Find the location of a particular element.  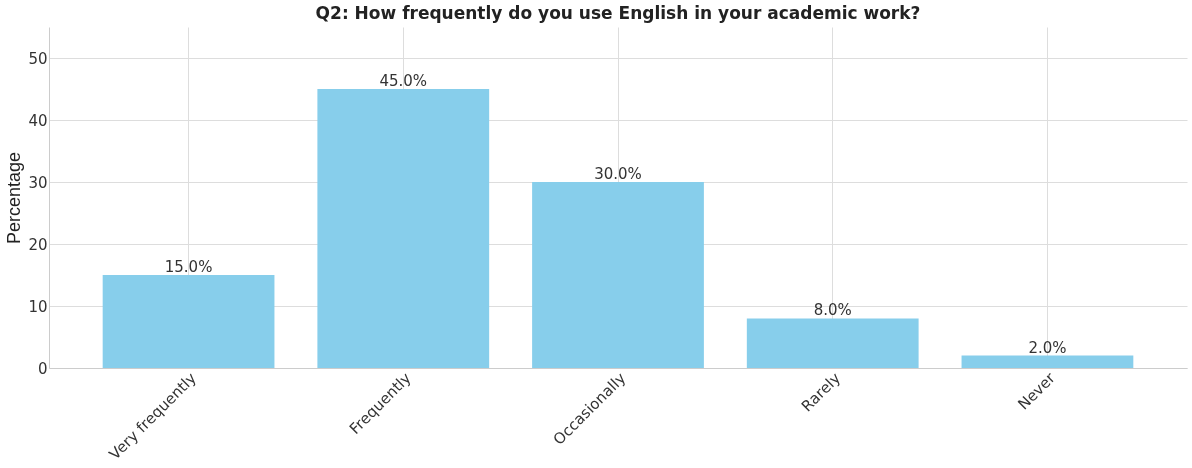

y-tick-label: 10 is located at coordinates (38, 306).